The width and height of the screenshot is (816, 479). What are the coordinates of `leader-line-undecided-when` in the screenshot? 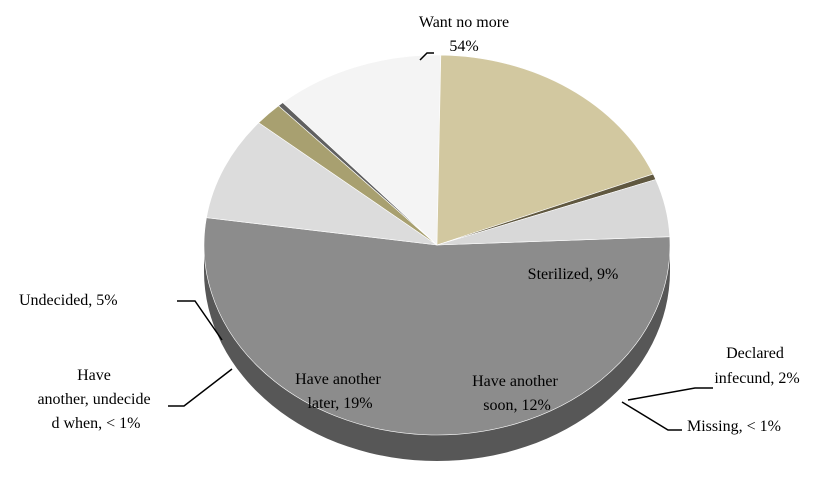 It's located at (200, 387).